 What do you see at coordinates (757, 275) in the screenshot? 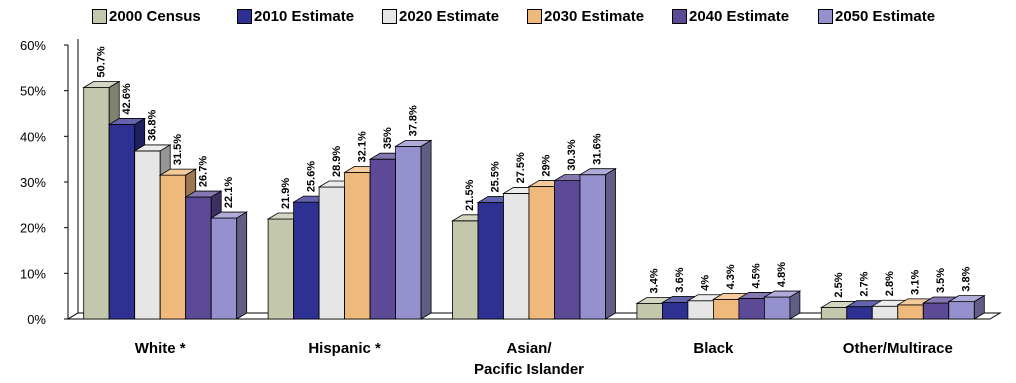
I see `data-label: 4.5%` at bounding box center [757, 275].